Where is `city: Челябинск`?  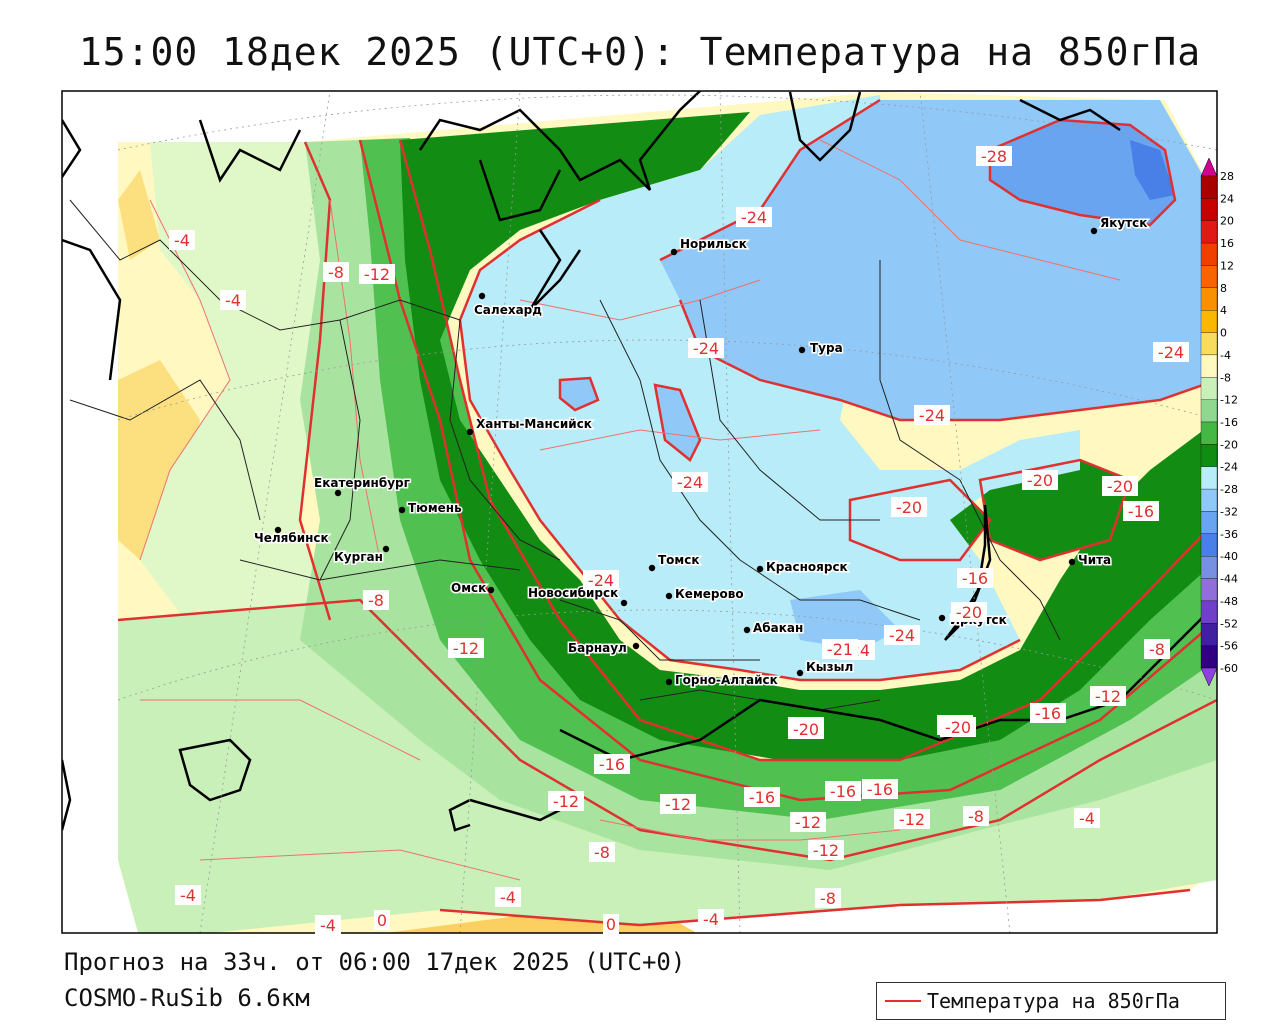
city: Челябинск is located at coordinates (291, 536).